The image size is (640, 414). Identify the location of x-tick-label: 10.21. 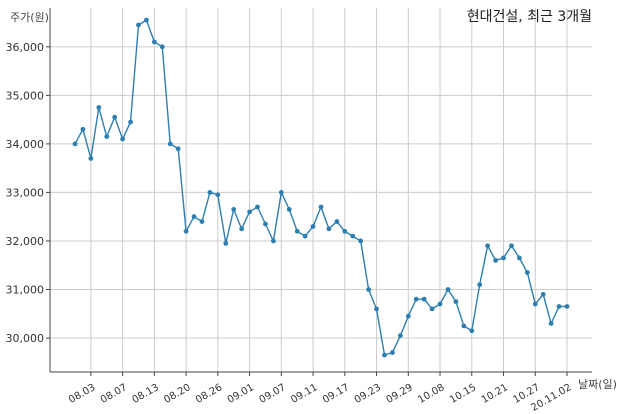
(495, 394).